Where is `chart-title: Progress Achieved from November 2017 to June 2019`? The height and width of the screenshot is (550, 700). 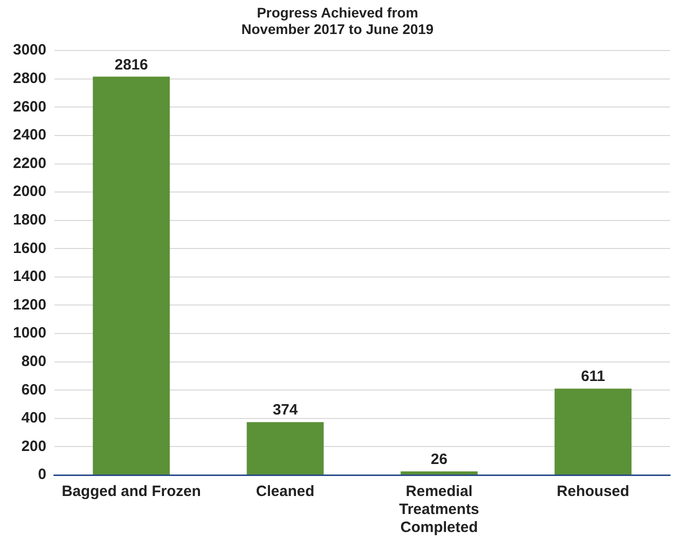 chart-title: Progress Achieved from November 2017 to June 2019 is located at coordinates (337, 21).